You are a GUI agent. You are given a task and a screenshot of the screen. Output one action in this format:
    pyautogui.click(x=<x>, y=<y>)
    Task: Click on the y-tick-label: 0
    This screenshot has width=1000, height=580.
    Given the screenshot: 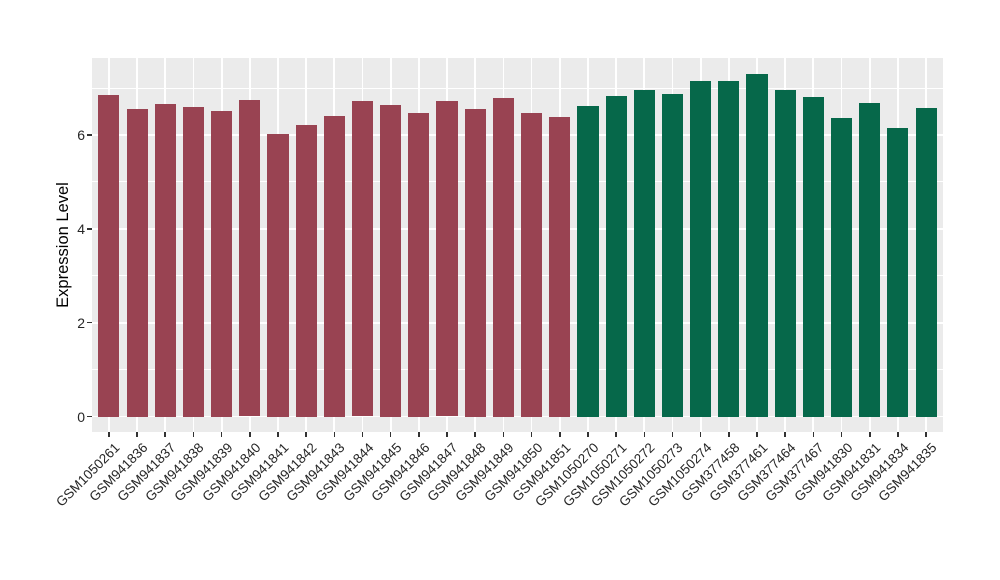 What is the action you would take?
    pyautogui.click(x=81, y=416)
    